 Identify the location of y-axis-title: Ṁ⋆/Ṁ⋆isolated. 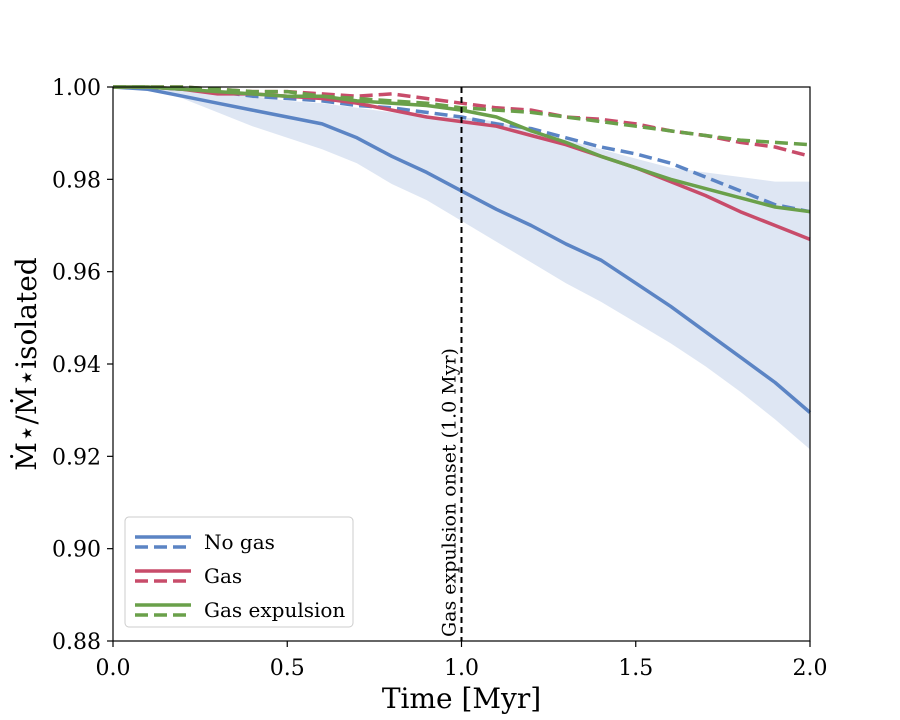
(26, 363).